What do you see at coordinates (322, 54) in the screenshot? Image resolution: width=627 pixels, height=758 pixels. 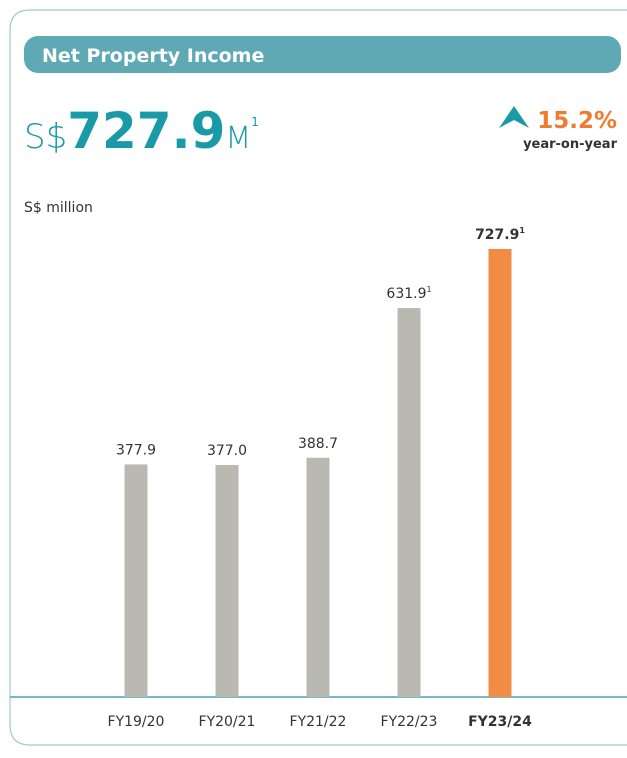 I see `title-bar` at bounding box center [322, 54].